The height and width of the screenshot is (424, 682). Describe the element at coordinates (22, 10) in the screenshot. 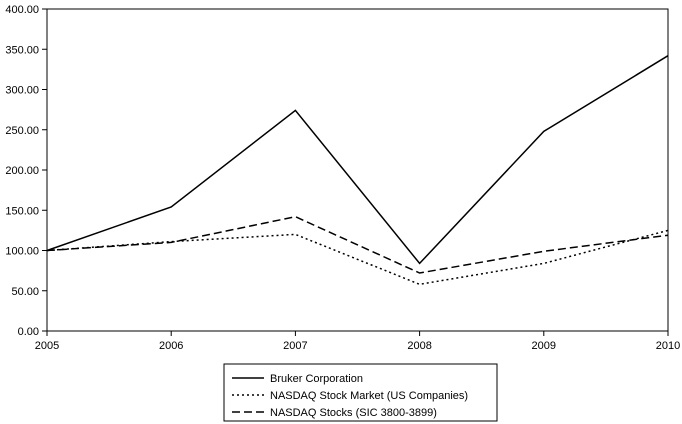

I see `y-tick-label: 400.00` at that location.